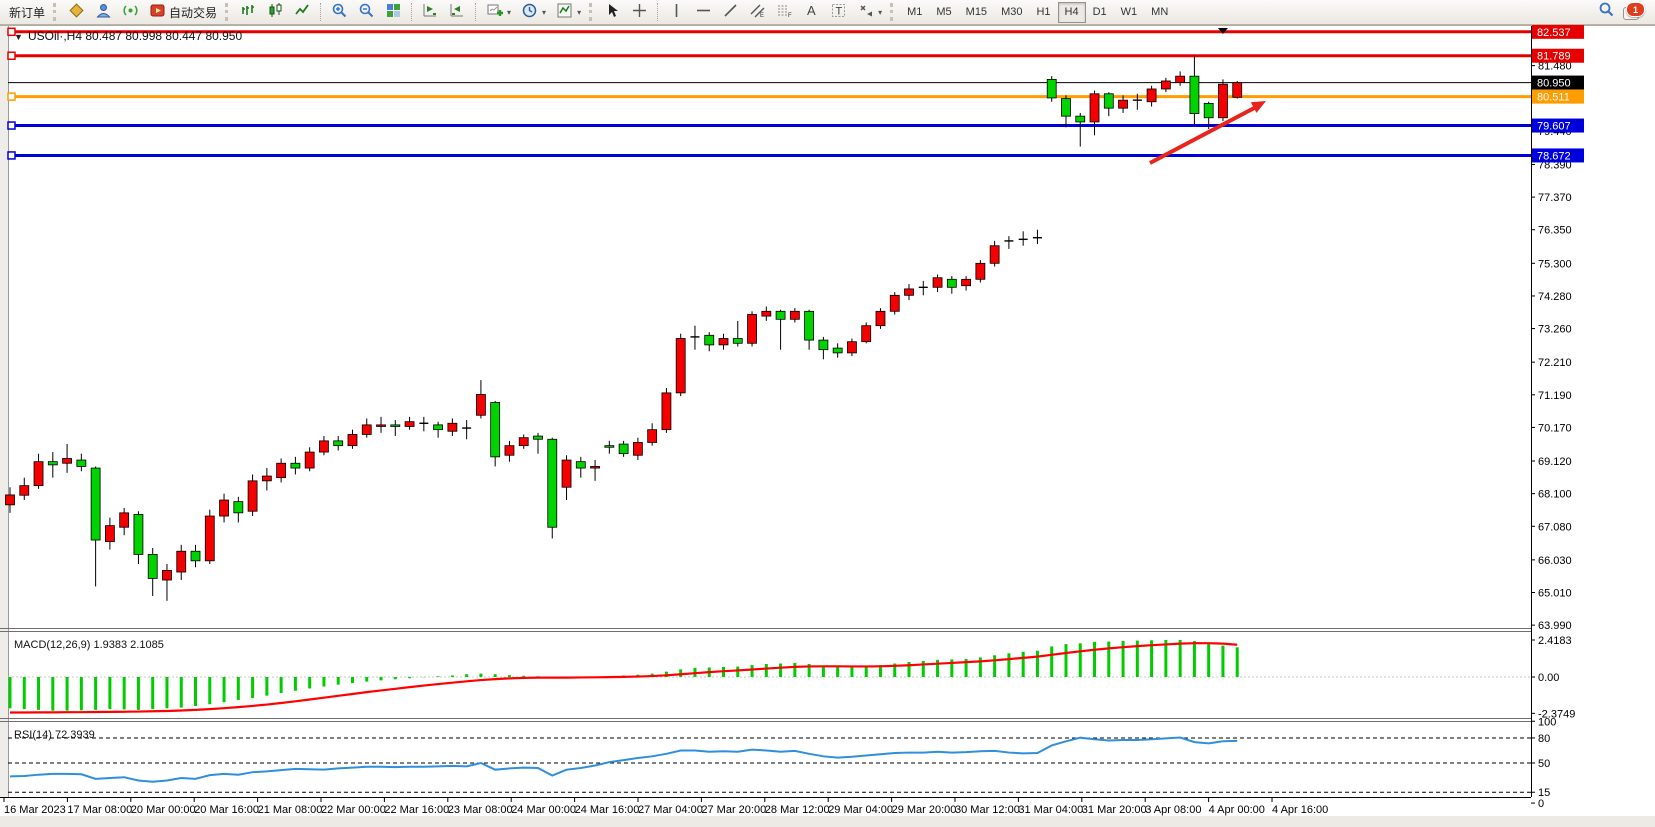 The height and width of the screenshot is (827, 1655). What do you see at coordinates (639, 12) in the screenshot?
I see `crosshair-button` at bounding box center [639, 12].